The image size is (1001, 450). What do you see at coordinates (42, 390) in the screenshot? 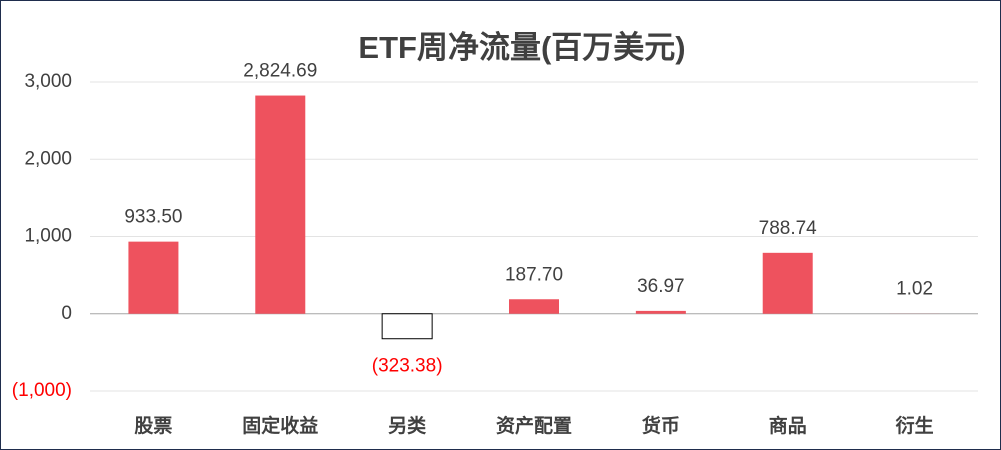
I see `y-tick-label: (1,000)` at bounding box center [42, 390].